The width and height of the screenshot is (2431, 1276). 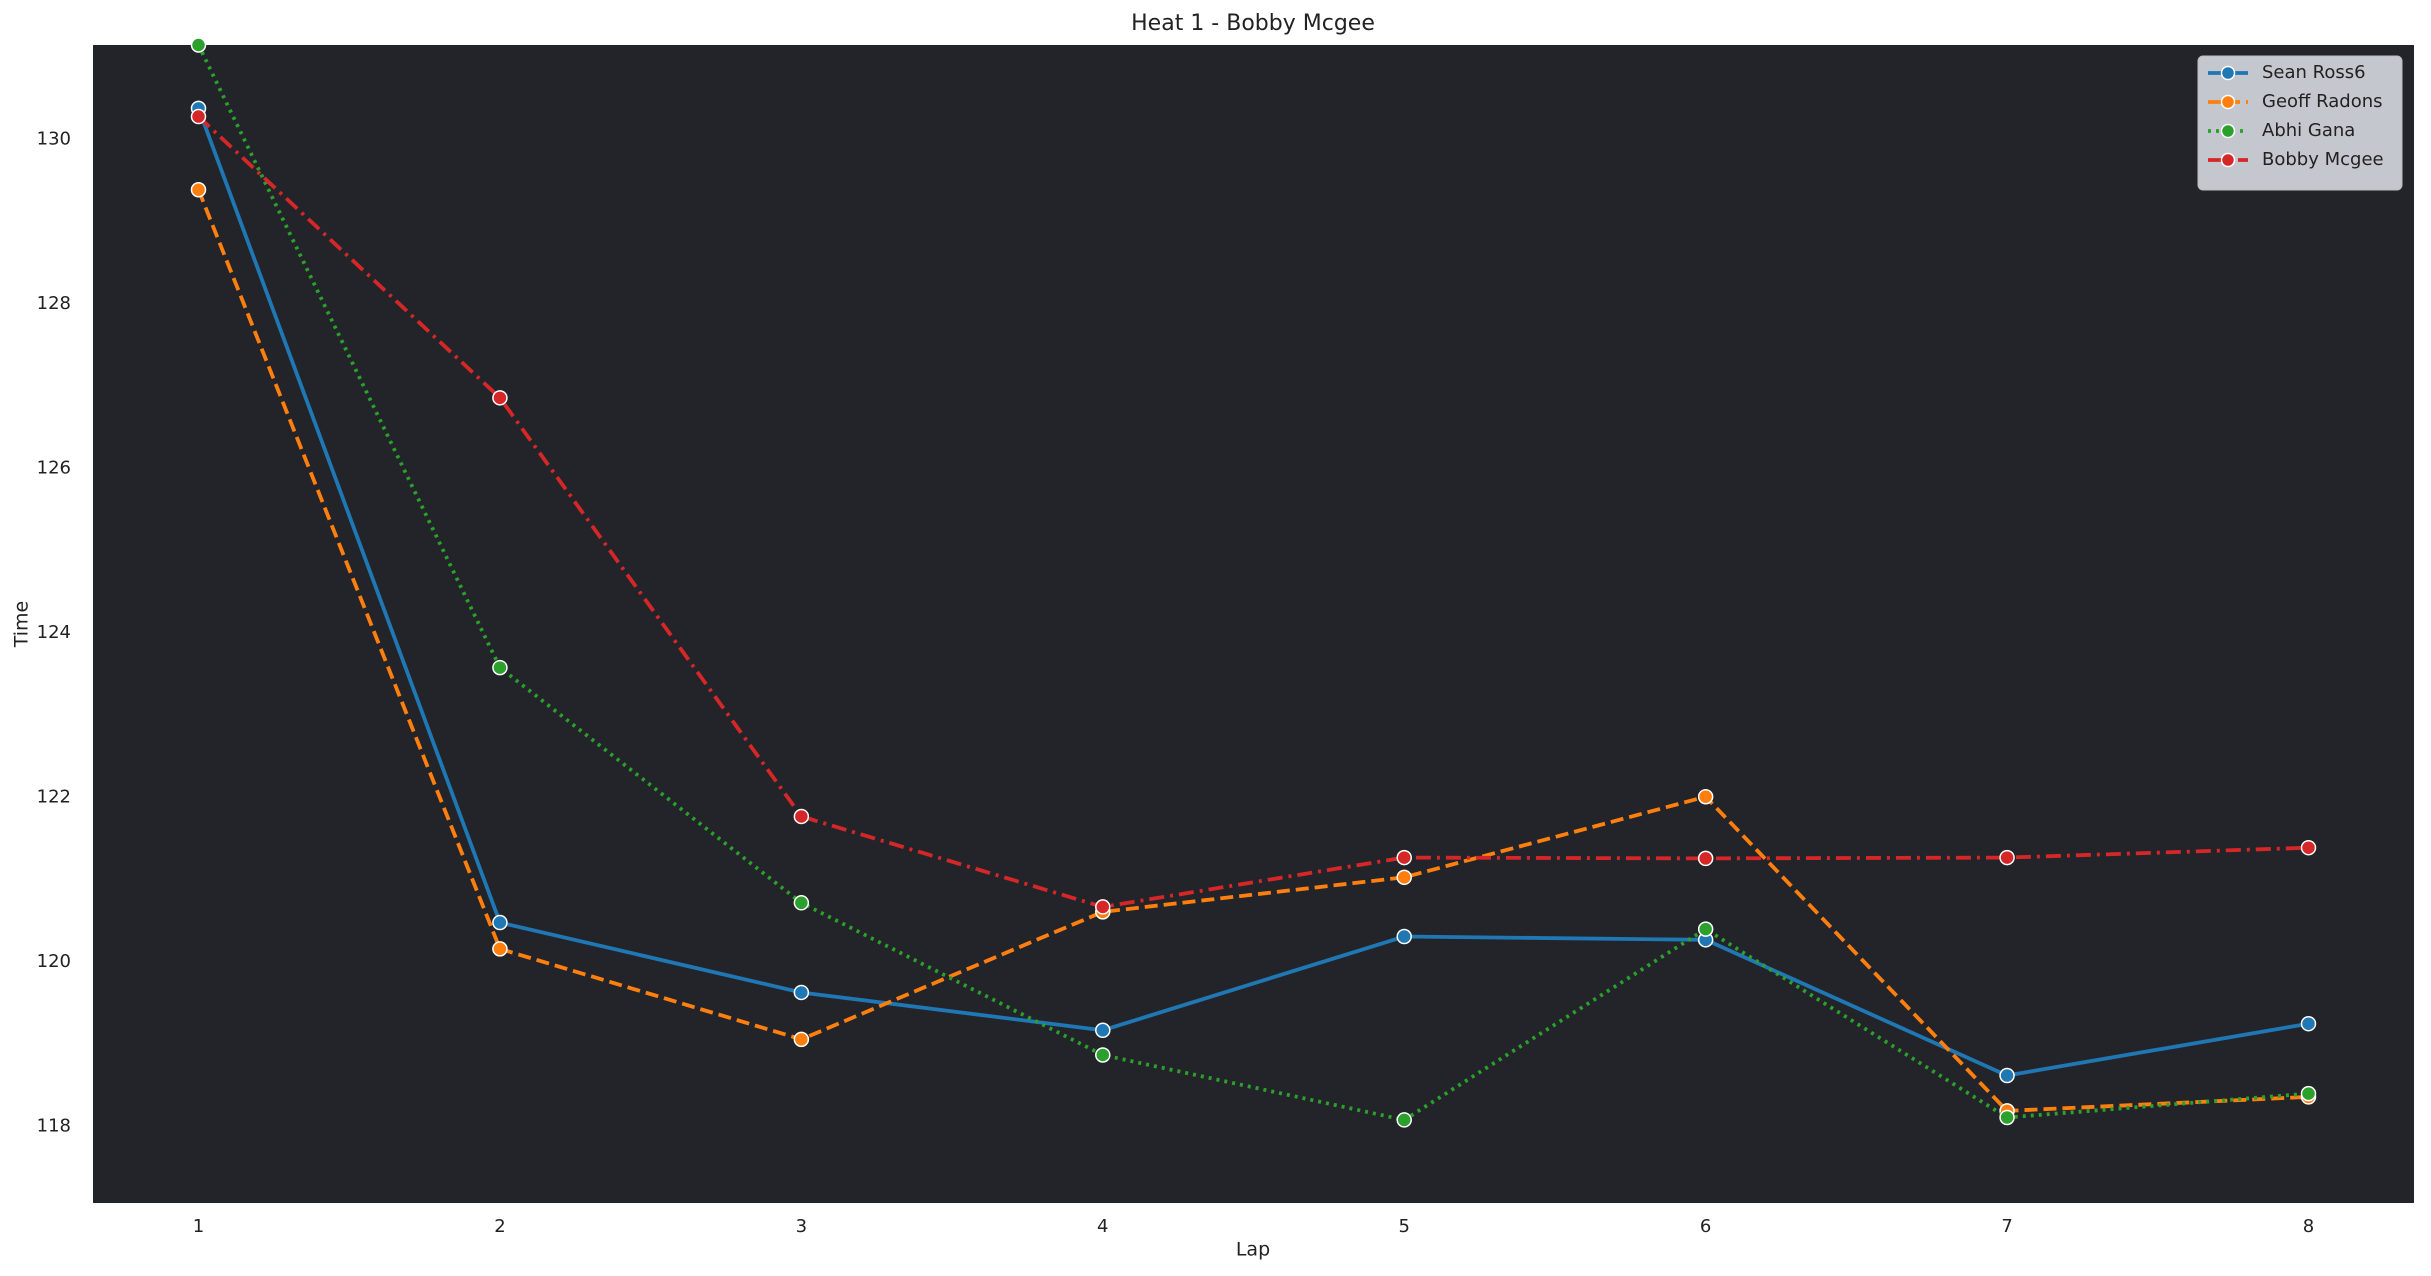 What do you see at coordinates (2322, 101) in the screenshot?
I see `legend-label: Geoff Radons` at bounding box center [2322, 101].